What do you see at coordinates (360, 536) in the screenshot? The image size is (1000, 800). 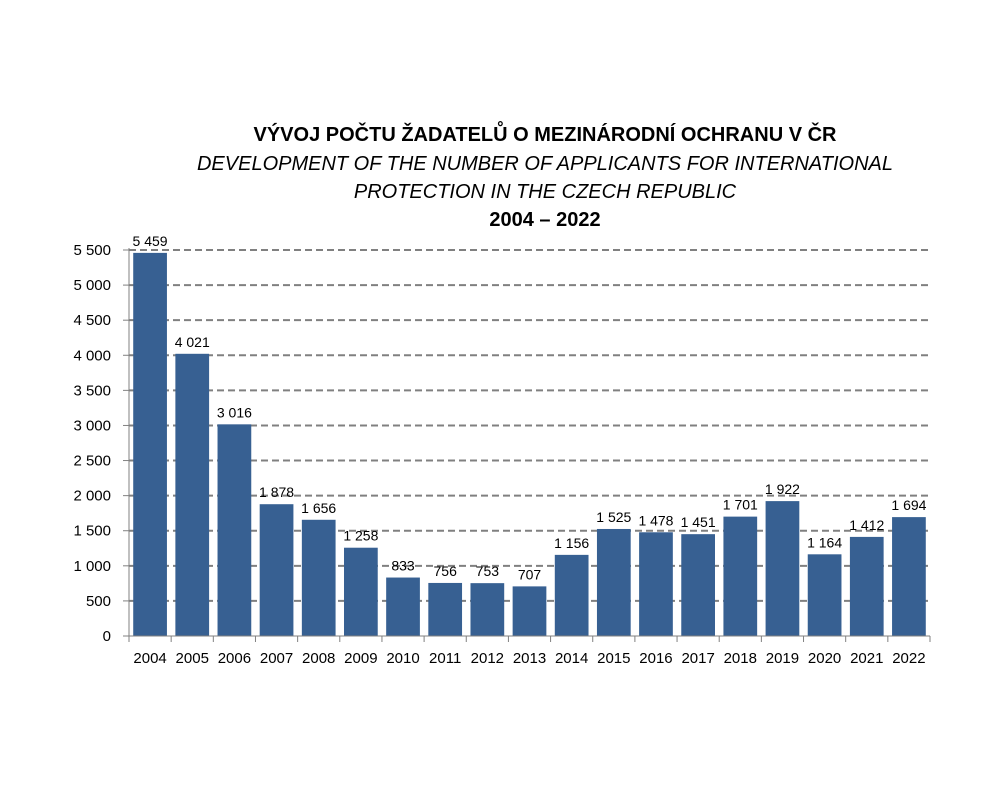 I see `data-label: 1 258` at bounding box center [360, 536].